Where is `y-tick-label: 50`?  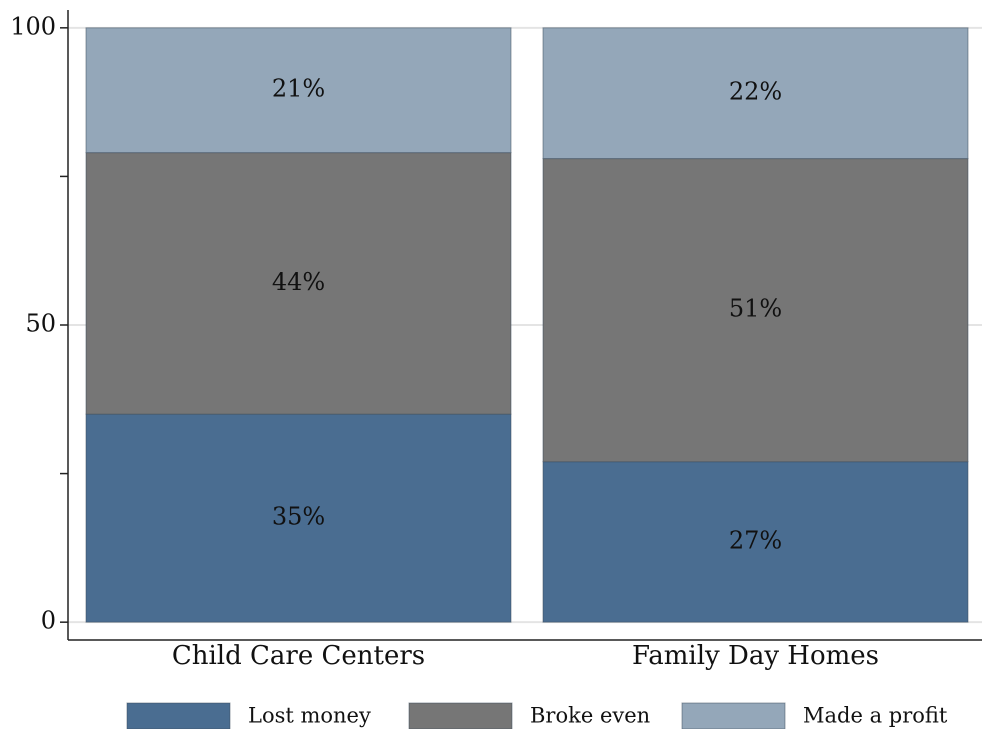 y-tick-label: 50 is located at coordinates (40, 324).